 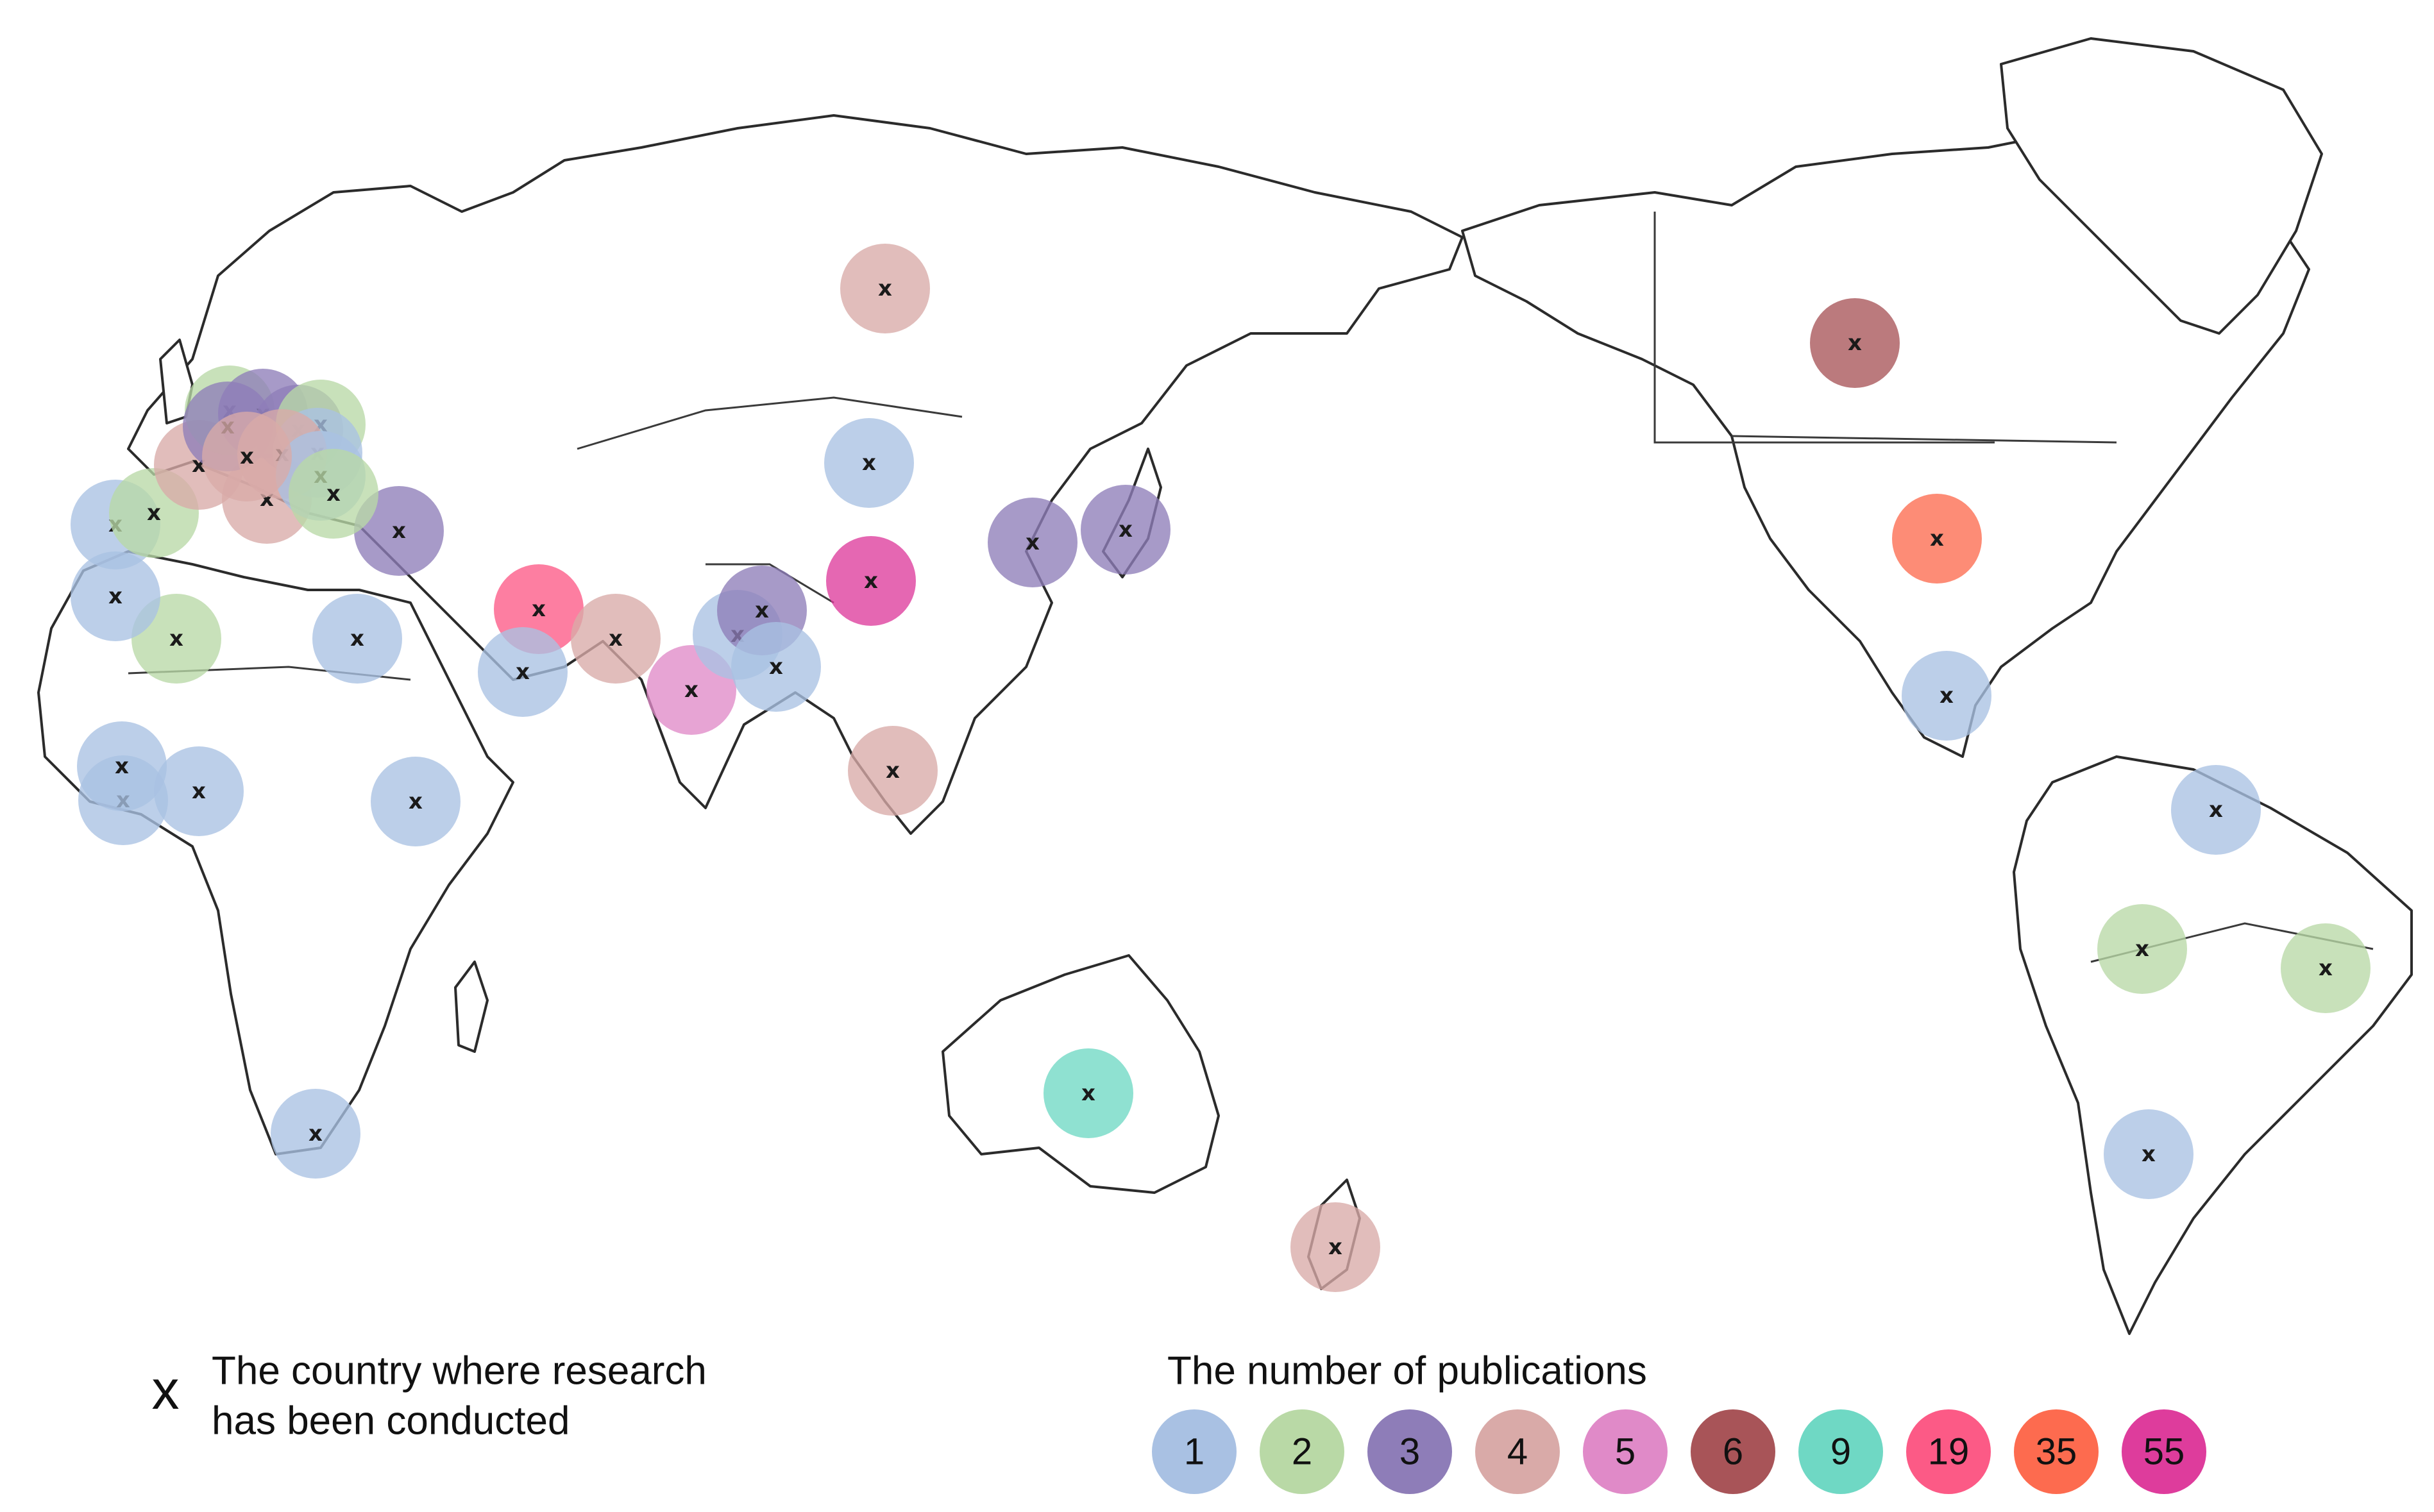 I want to click on bubble-circle-serbia, so click(x=333, y=494).